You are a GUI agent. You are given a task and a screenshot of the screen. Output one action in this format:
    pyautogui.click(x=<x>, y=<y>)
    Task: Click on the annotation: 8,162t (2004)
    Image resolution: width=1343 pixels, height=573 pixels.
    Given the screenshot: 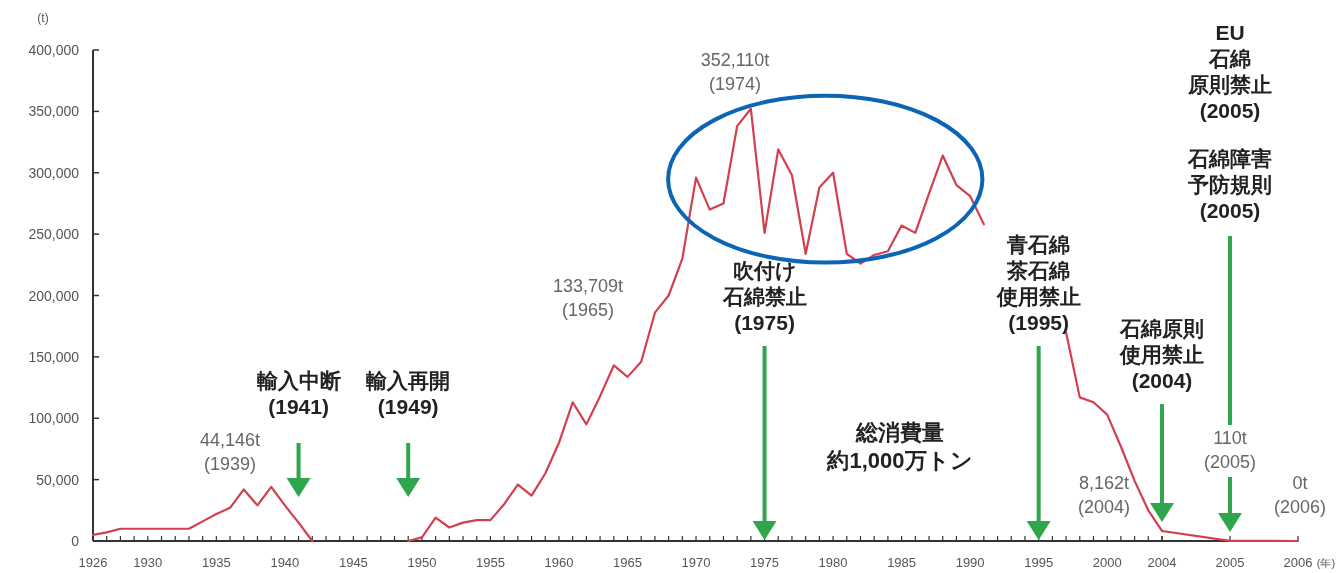 What is the action you would take?
    pyautogui.click(x=1104, y=494)
    